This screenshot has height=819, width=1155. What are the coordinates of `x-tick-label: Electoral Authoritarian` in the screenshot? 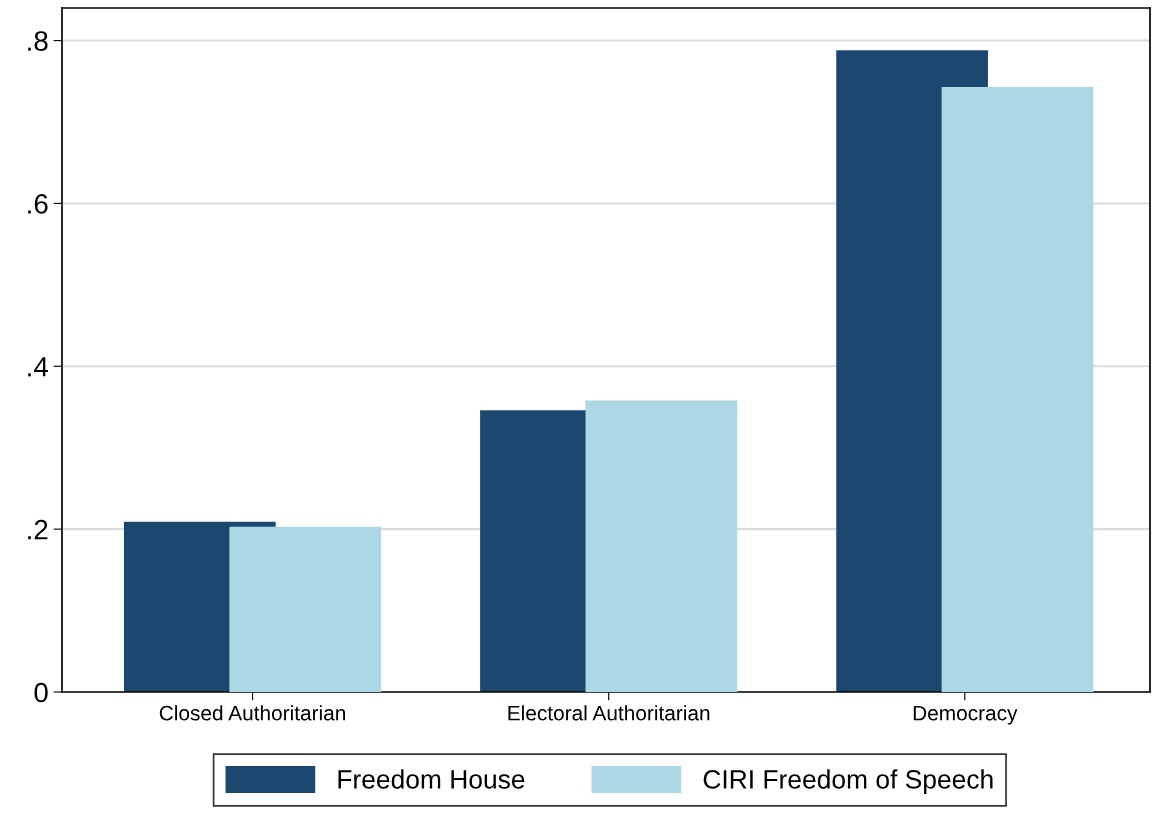 It's located at (609, 713).